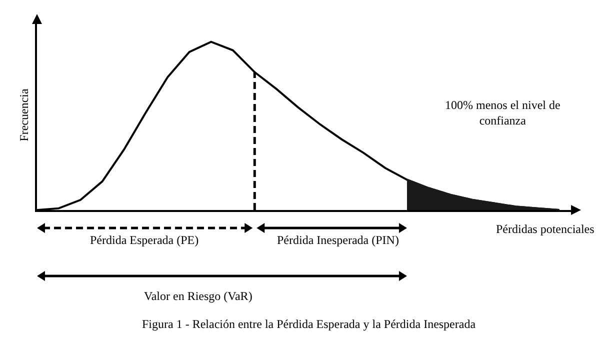 The height and width of the screenshot is (350, 608). What do you see at coordinates (338, 240) in the screenshot?
I see `text: Pérdida Inesperada (PIN)` at bounding box center [338, 240].